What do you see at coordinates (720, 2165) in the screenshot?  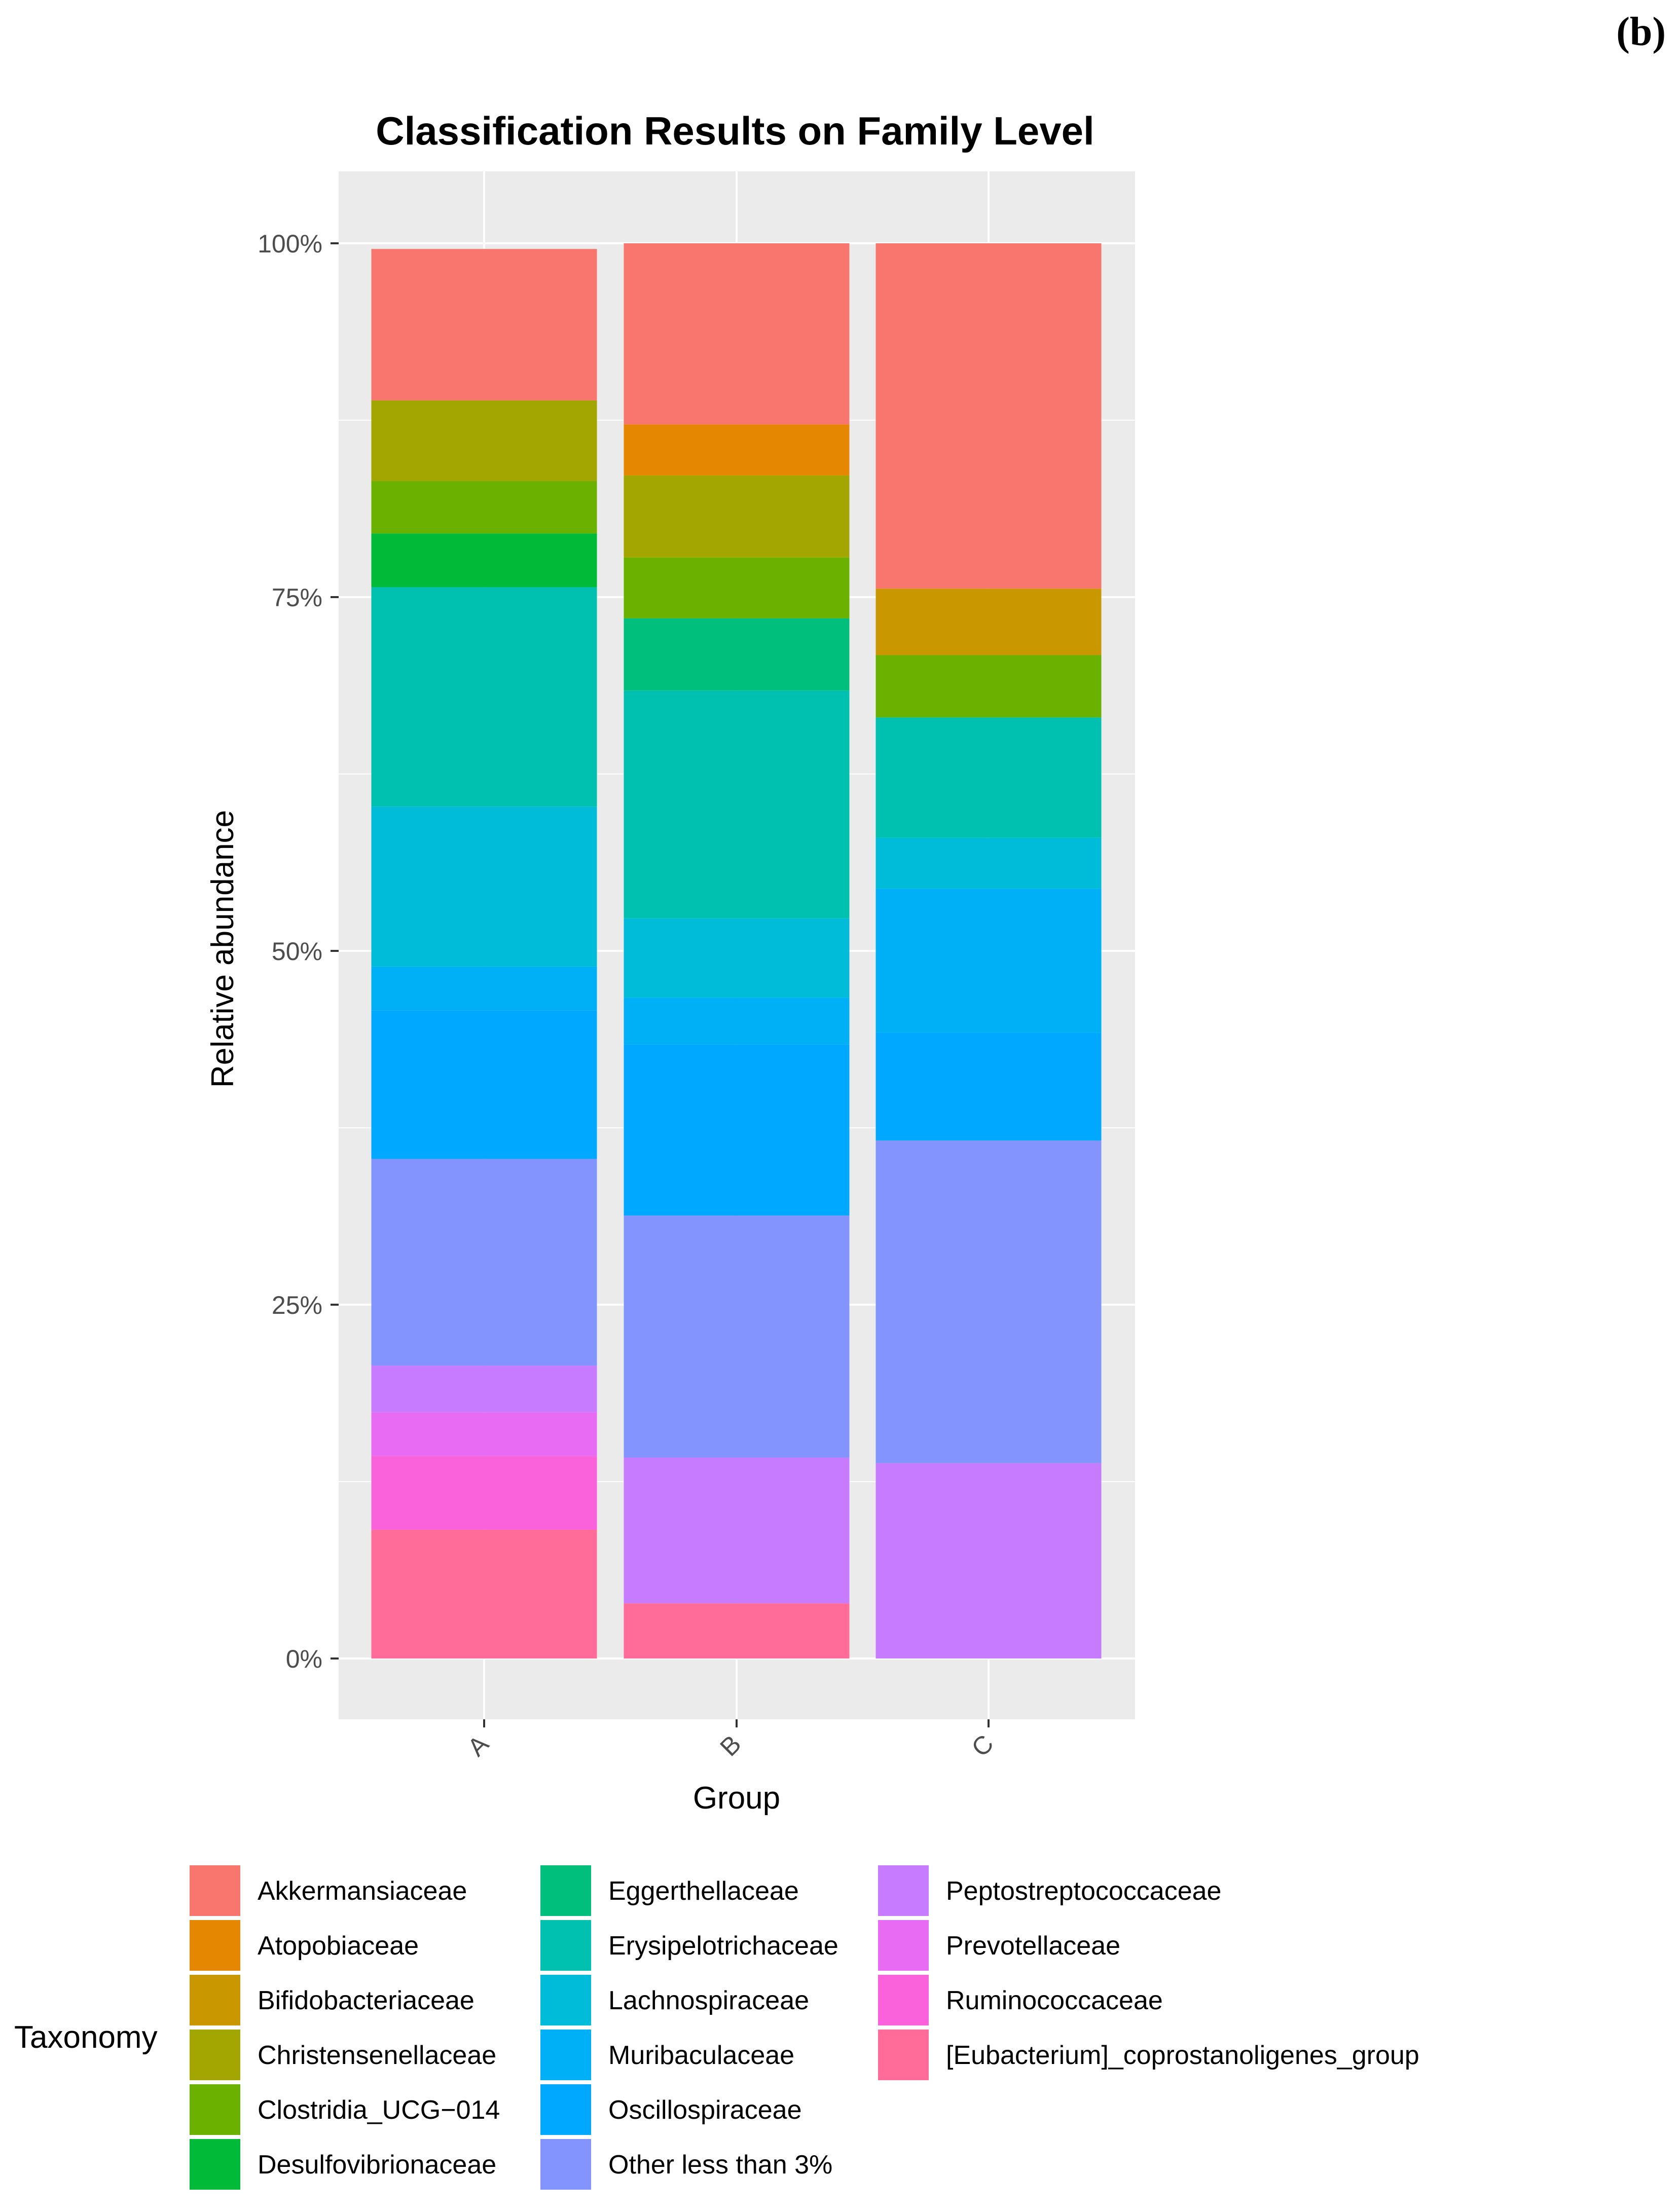 I see `legend-label-11: Other less than 3%` at bounding box center [720, 2165].